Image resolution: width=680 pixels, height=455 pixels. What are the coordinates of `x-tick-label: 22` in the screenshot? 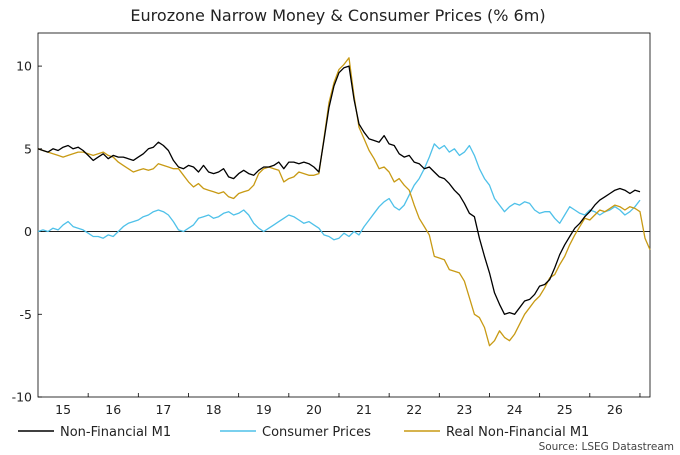 It's located at (414, 409).